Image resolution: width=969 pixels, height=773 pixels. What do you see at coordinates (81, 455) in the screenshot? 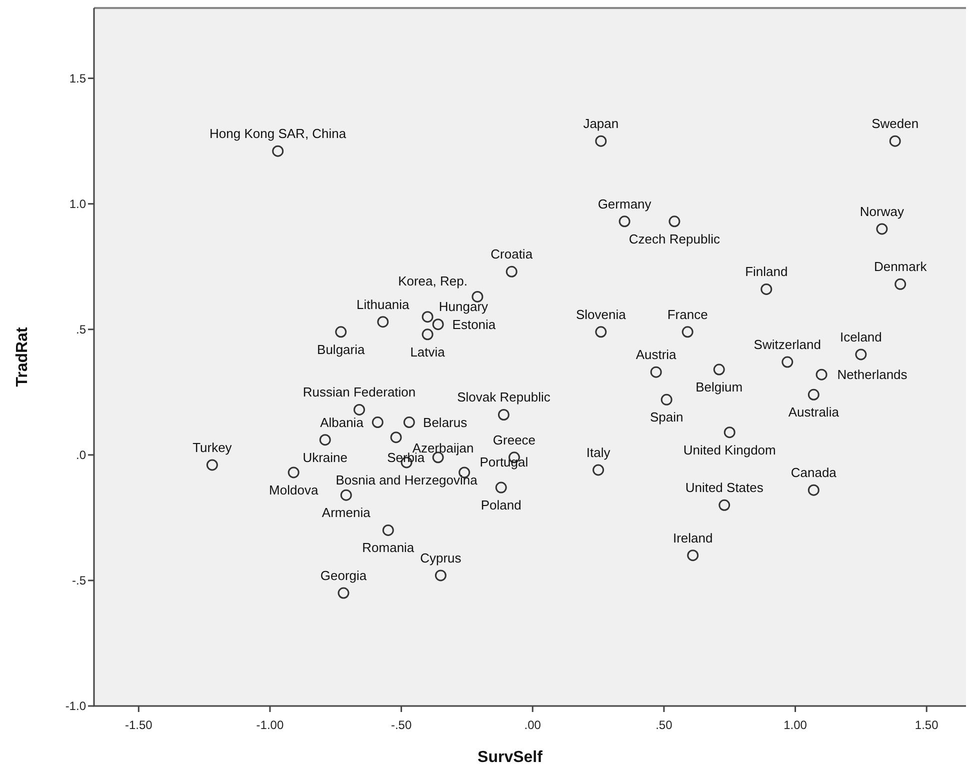
I see `y-tick-label: .0` at bounding box center [81, 455].